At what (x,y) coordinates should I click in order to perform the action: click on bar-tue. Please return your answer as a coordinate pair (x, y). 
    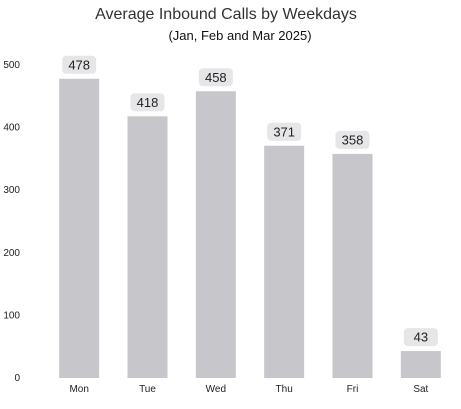
    Looking at the image, I should click on (147, 247).